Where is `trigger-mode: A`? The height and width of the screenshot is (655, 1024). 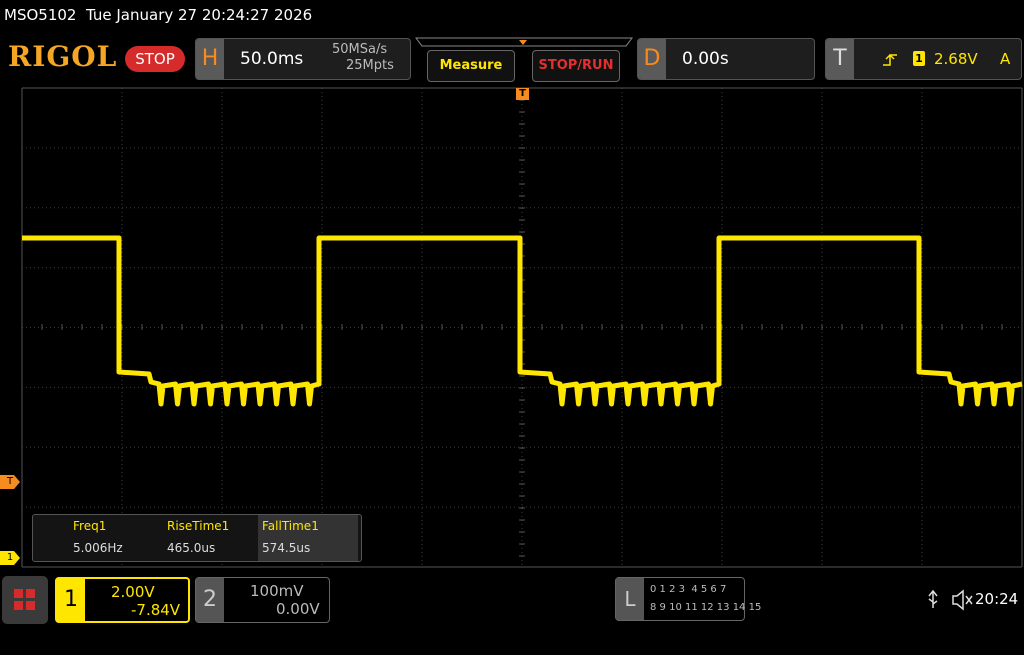 trigger-mode: A is located at coordinates (1005, 59).